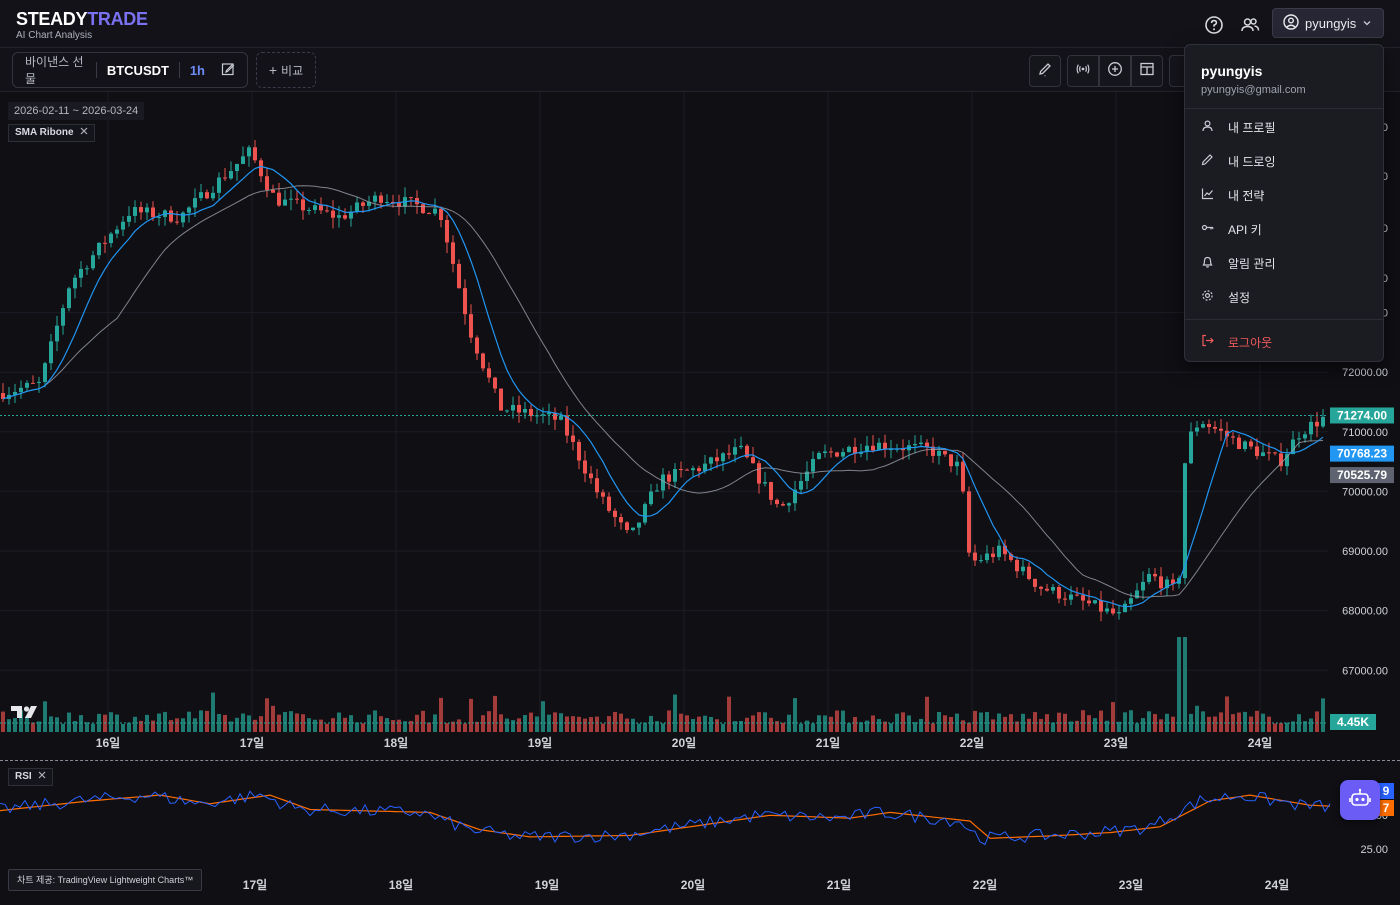 The image size is (1400, 905). What do you see at coordinates (1207, 263) in the screenshot?
I see `bell-icon` at bounding box center [1207, 263].